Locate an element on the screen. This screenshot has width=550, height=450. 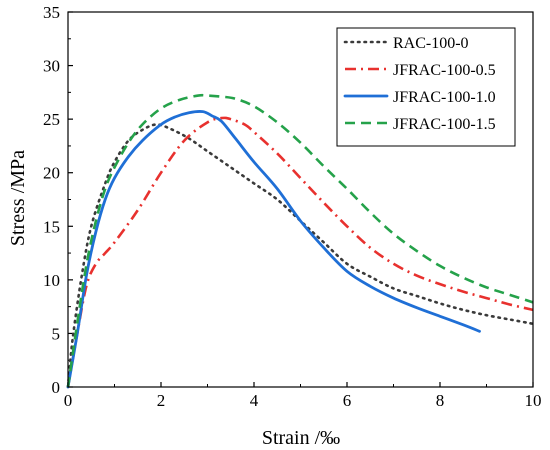
legend-label-3: JFRAC-100-1.0 is located at coordinates (444, 97).